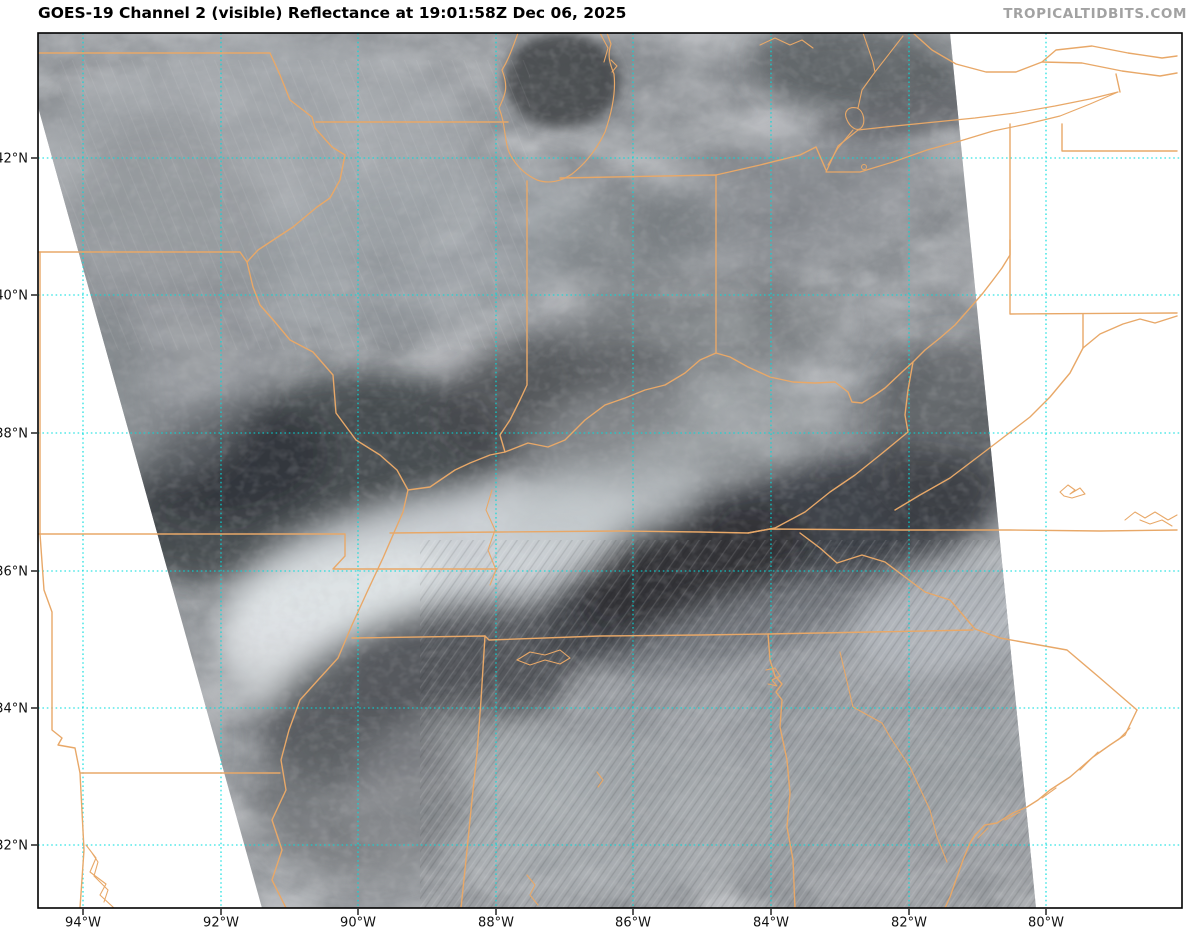  Describe the element at coordinates (14, 159) in the screenshot. I see `lat-tick-label: 42°N` at that location.